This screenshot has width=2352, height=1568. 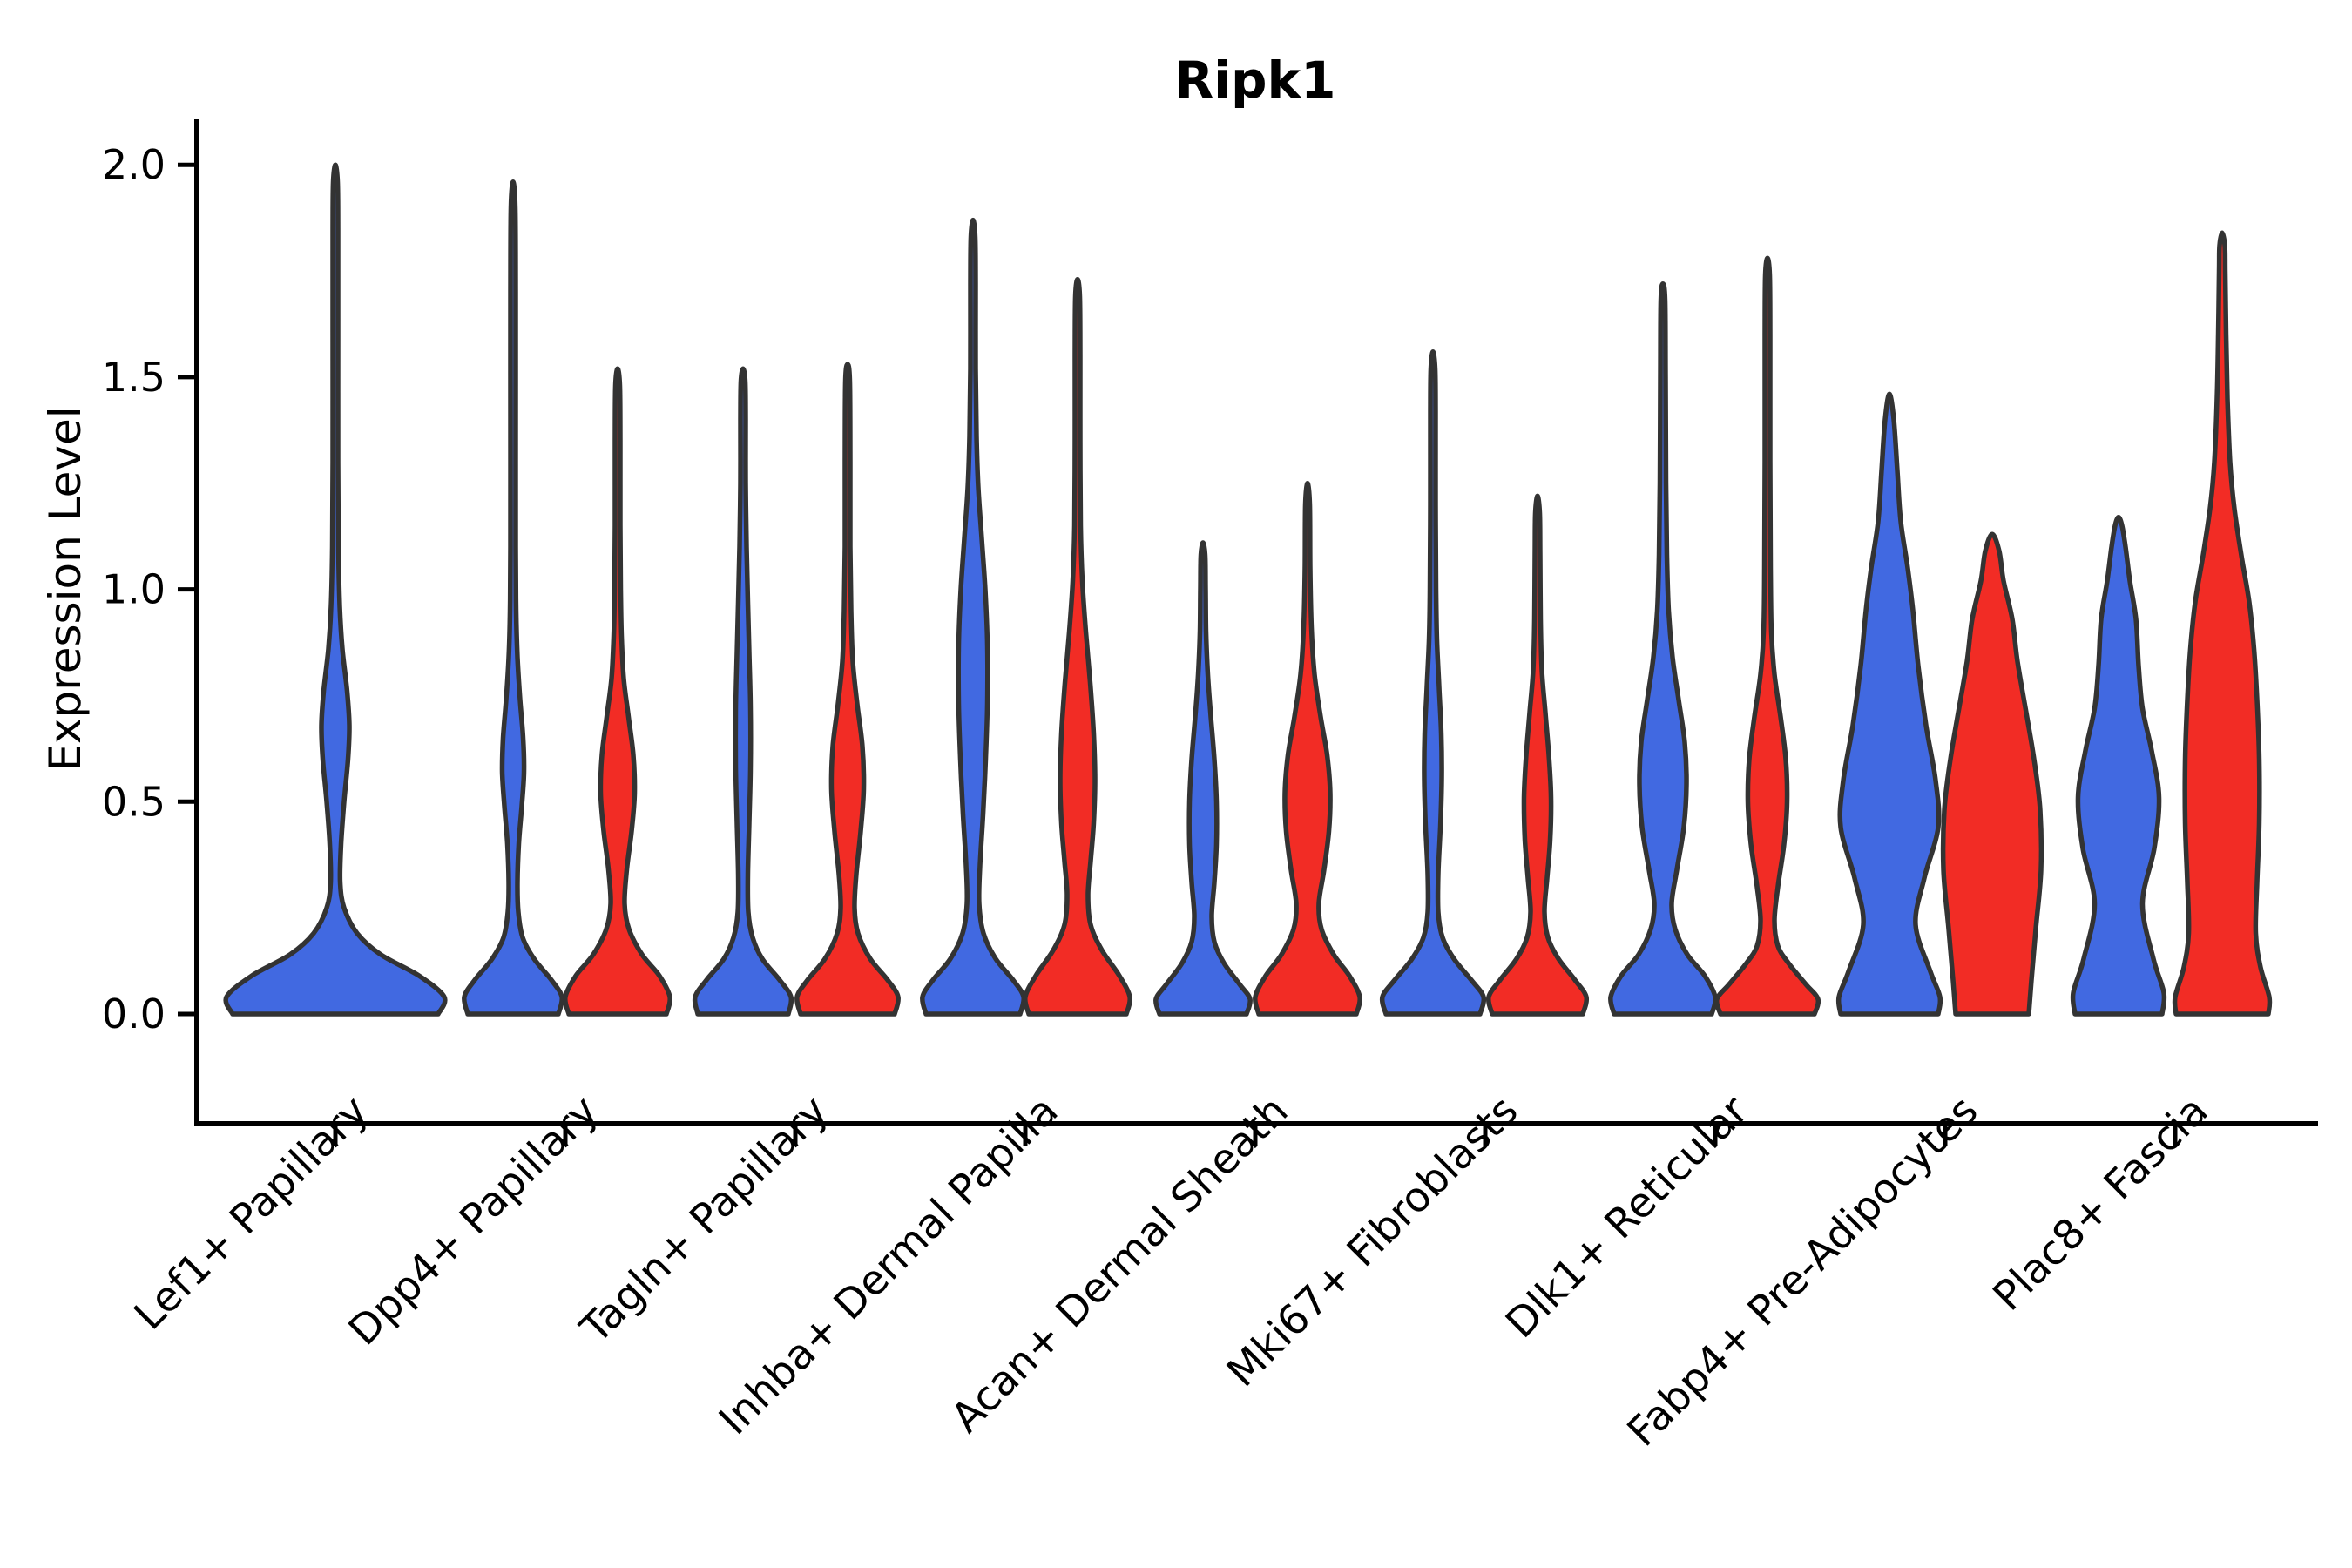 What do you see at coordinates (618, 692) in the screenshot?
I see `violin-dpp4-red` at bounding box center [618, 692].